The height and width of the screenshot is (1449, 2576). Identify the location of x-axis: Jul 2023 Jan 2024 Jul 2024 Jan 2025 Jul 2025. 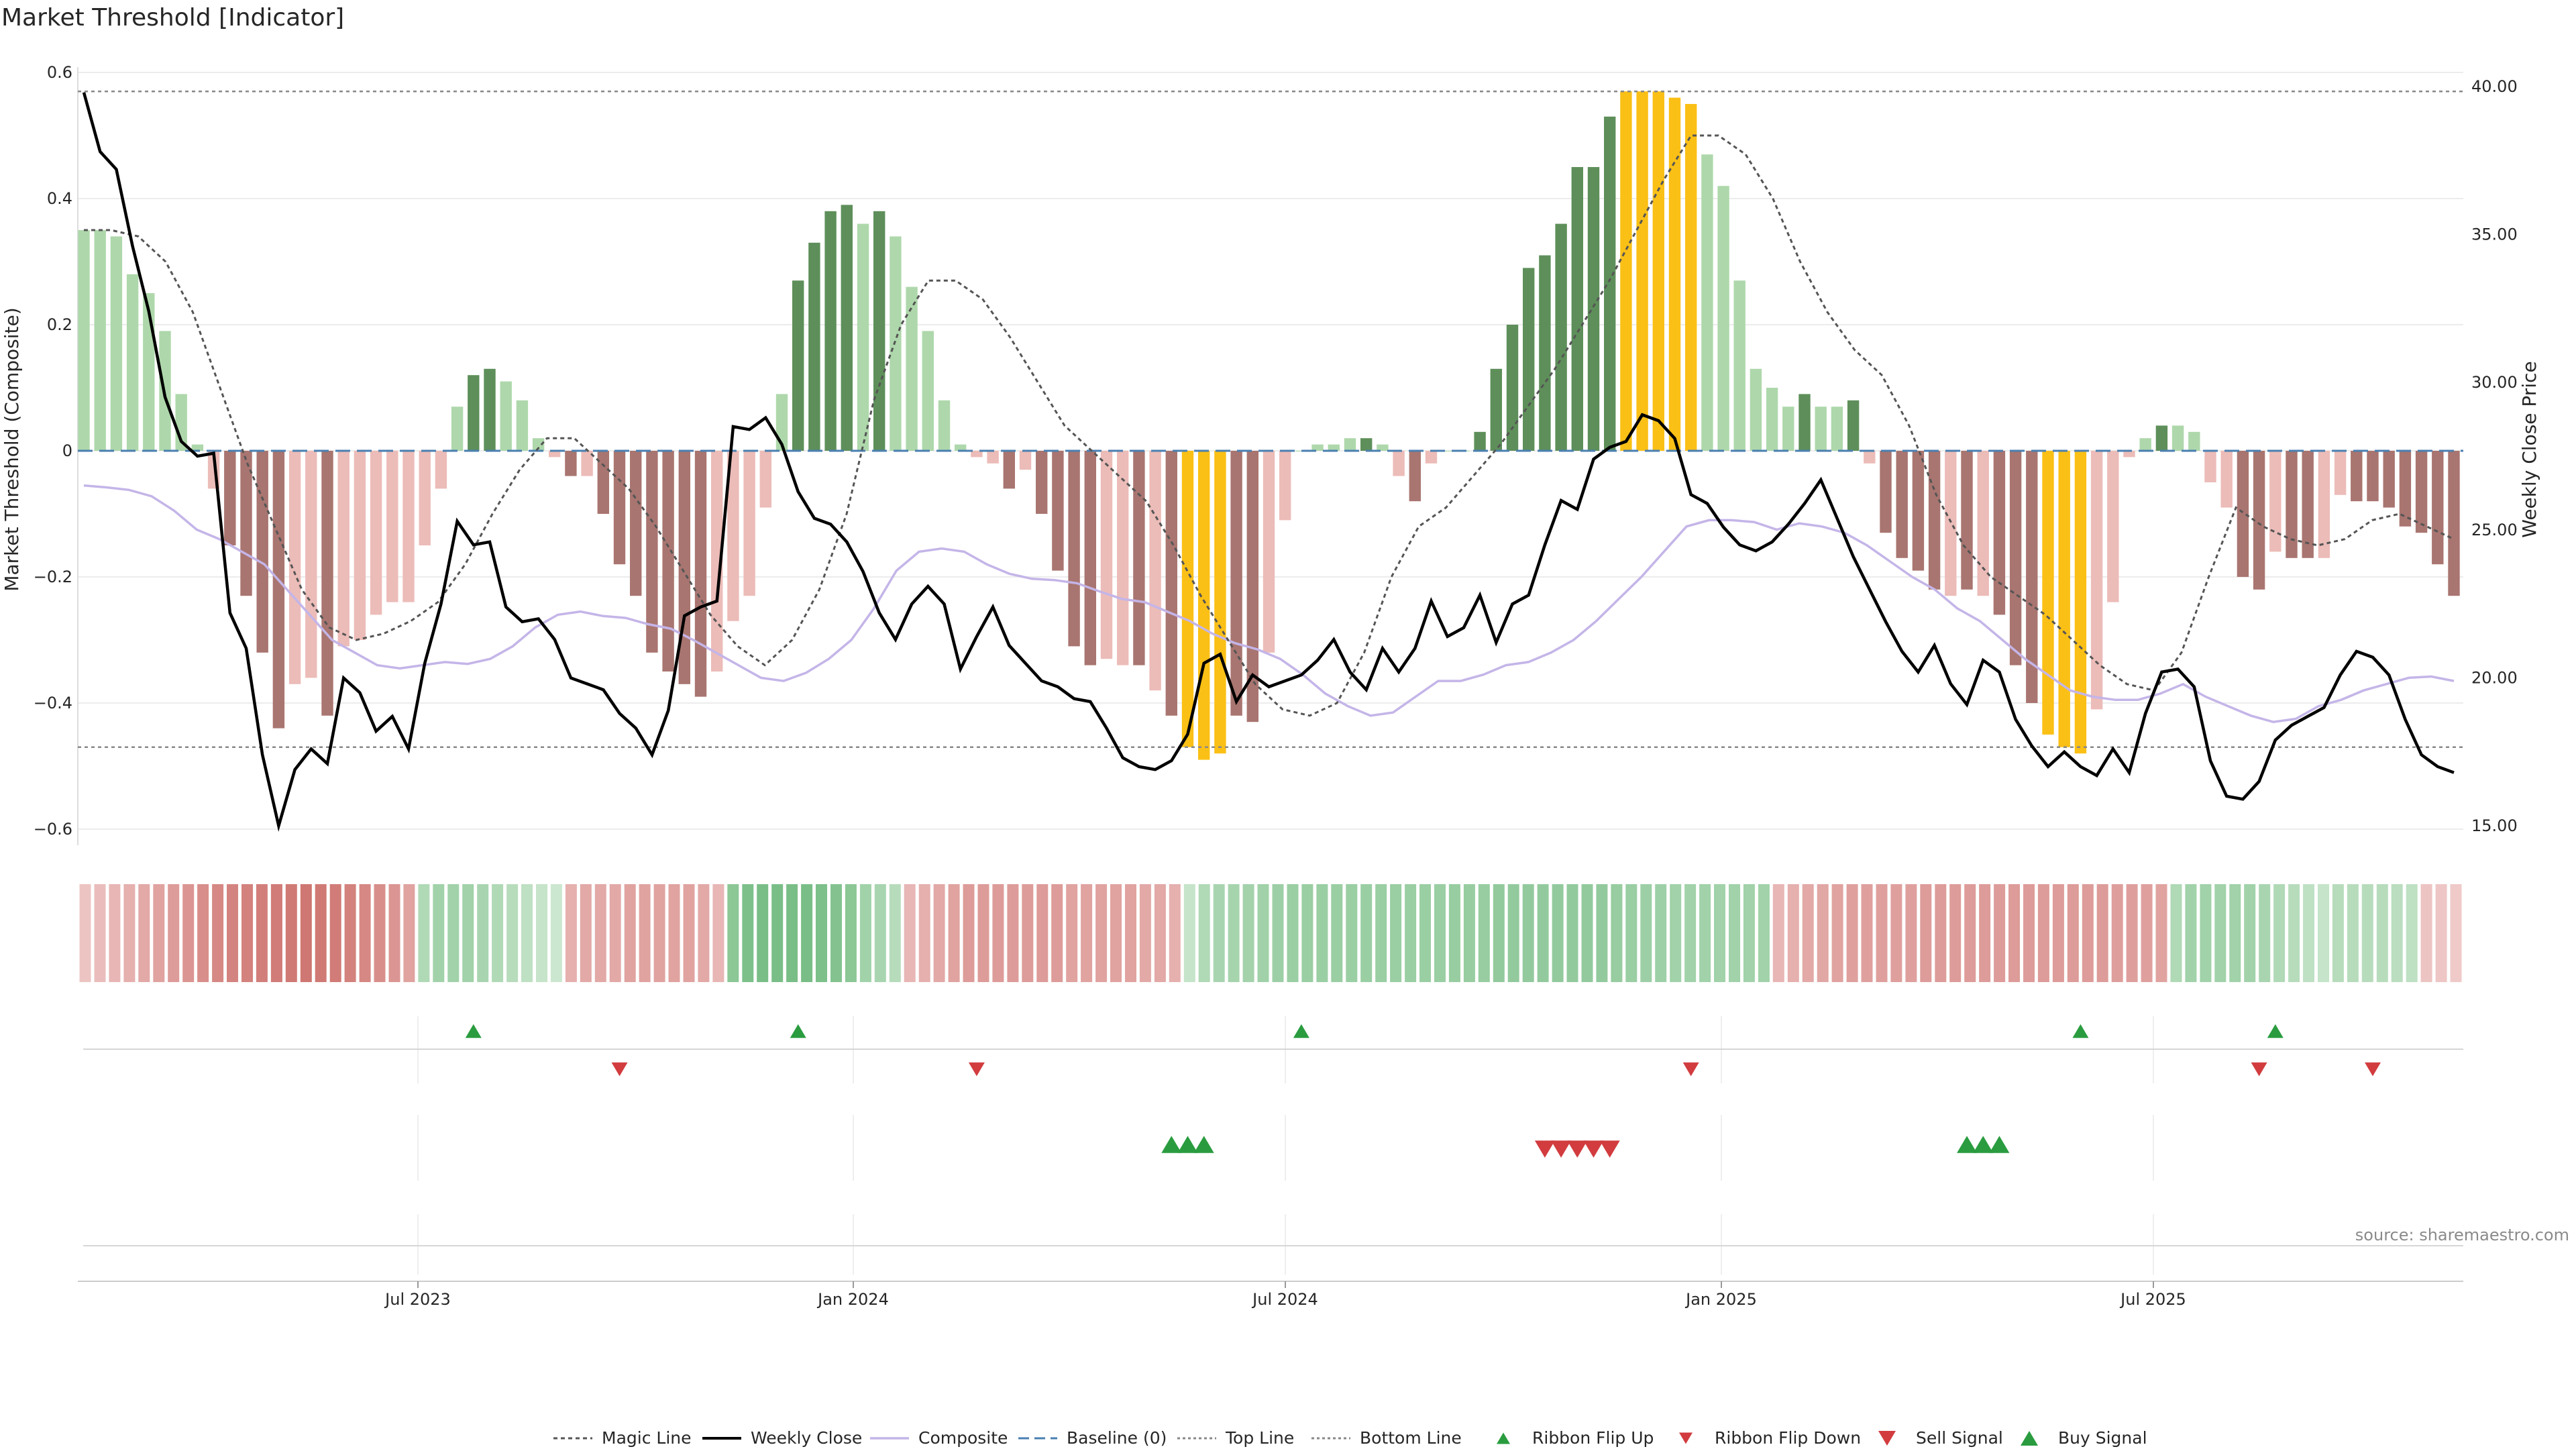
(1270, 1295).